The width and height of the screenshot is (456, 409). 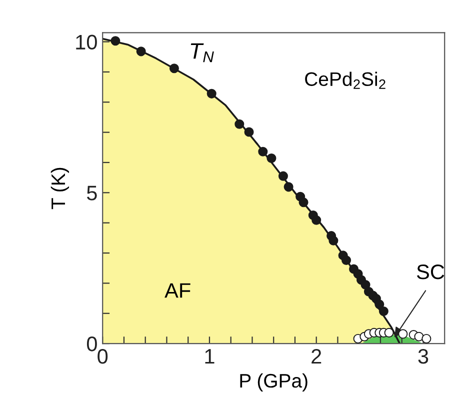 I want to click on y-axis-title: T (K), so click(x=60, y=189).